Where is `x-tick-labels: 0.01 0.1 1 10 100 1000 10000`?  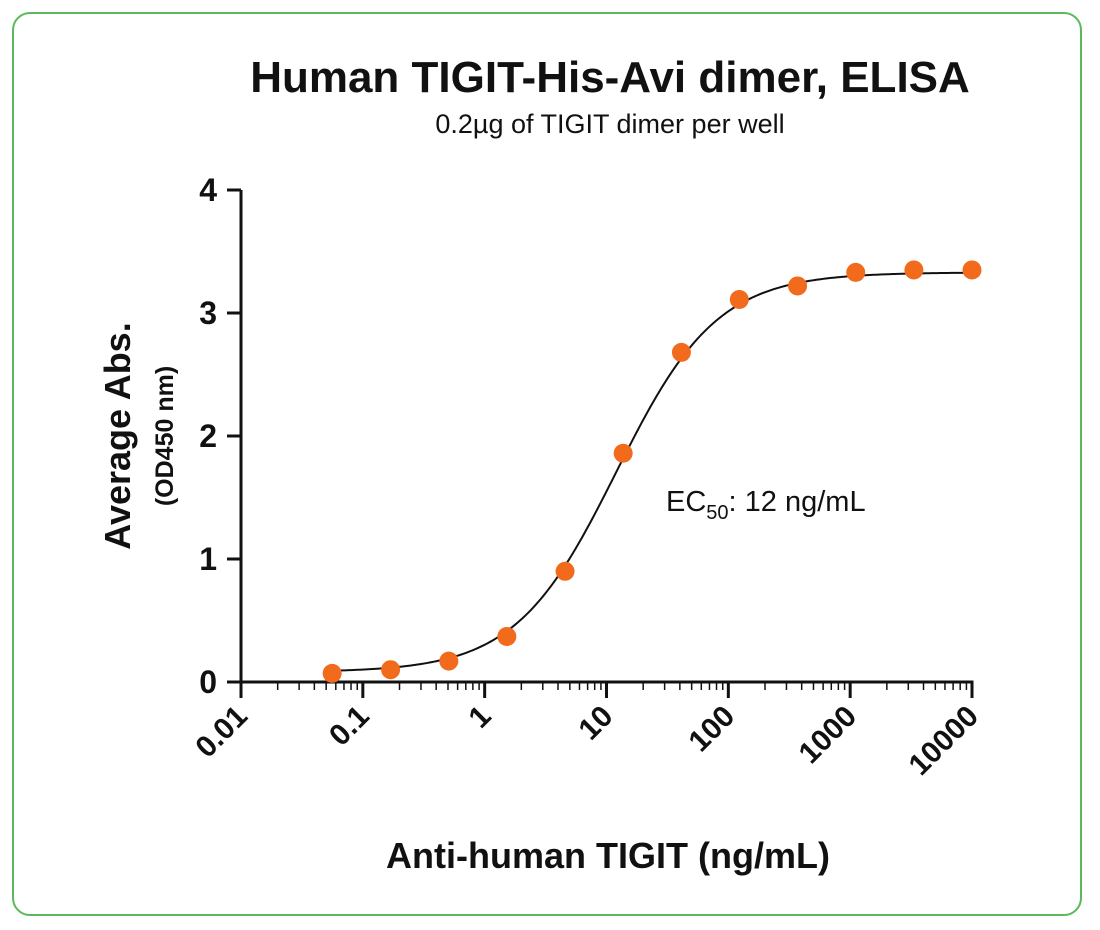
x-tick-labels: 0.01 0.1 1 10 100 1000 10000 is located at coordinates (587, 741).